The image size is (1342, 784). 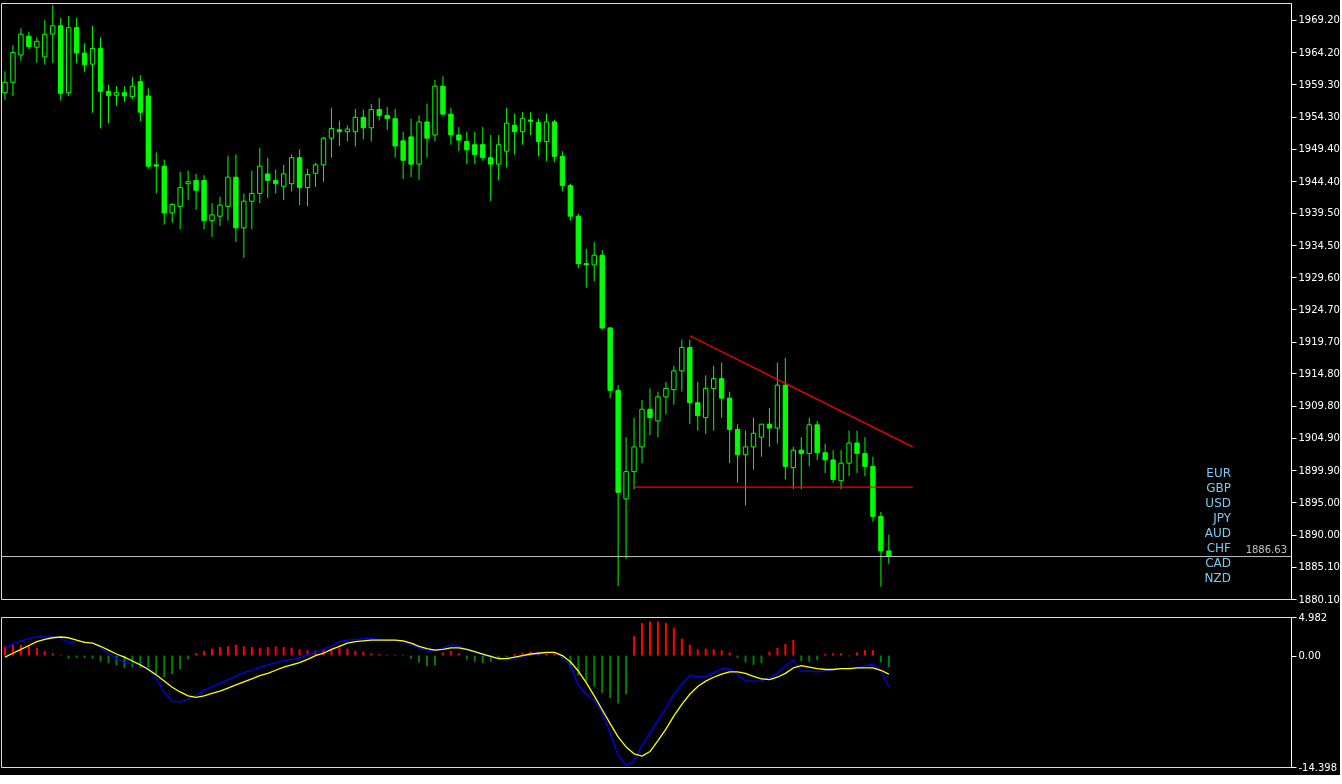 What do you see at coordinates (1217, 578) in the screenshot?
I see `annotation: NZD` at bounding box center [1217, 578].